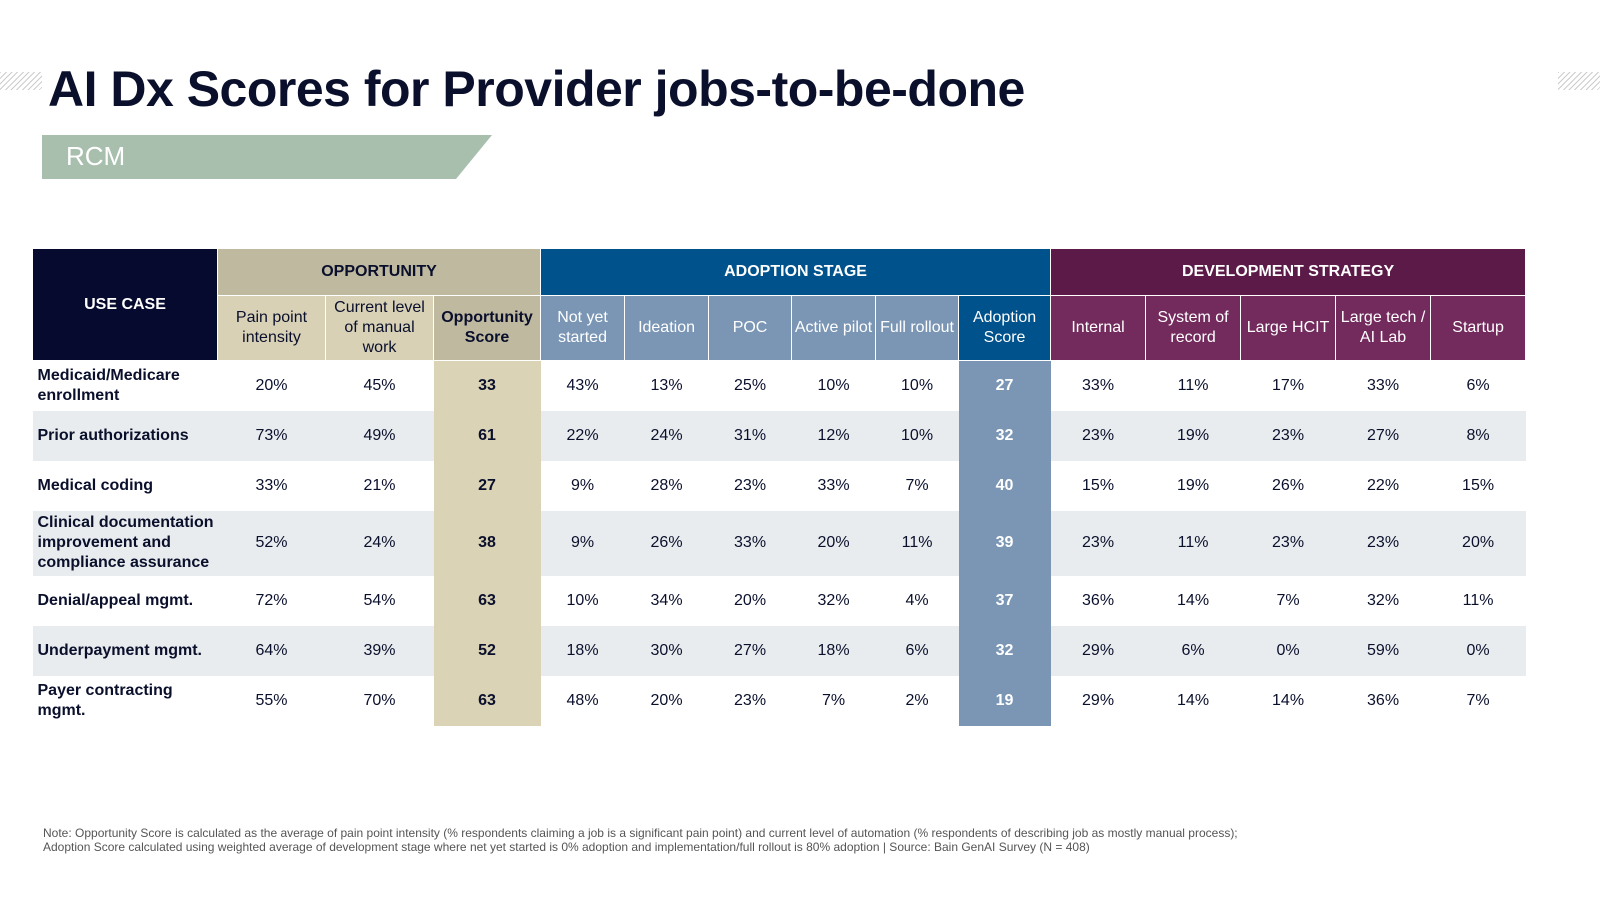  What do you see at coordinates (1193, 700) in the screenshot?
I see `table-cell: 14%` at bounding box center [1193, 700].